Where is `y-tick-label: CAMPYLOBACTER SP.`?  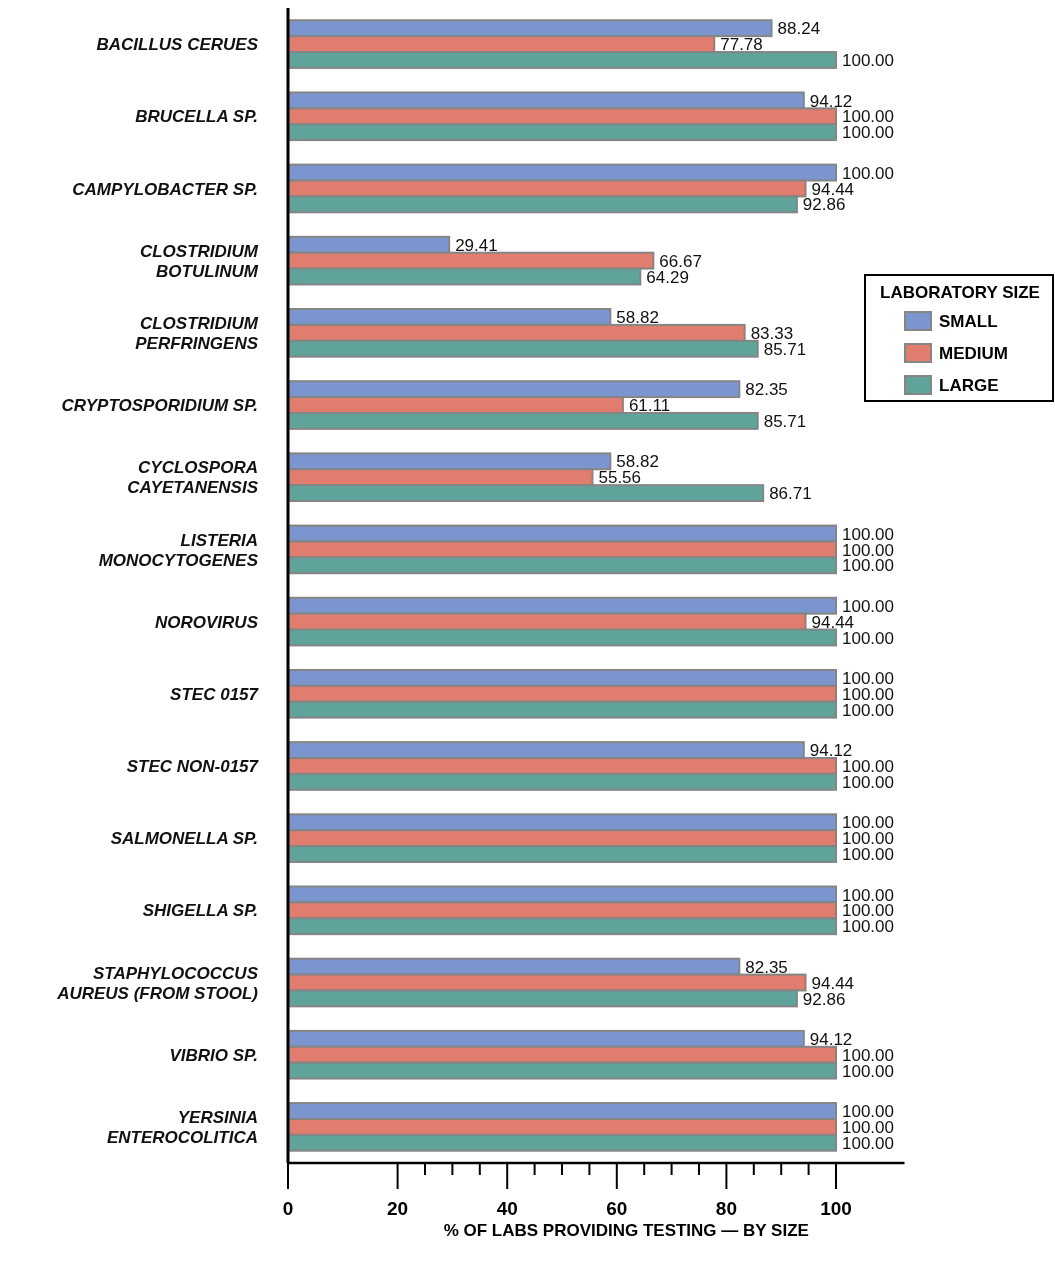 y-tick-label: CAMPYLOBACTER SP. is located at coordinates (165, 189).